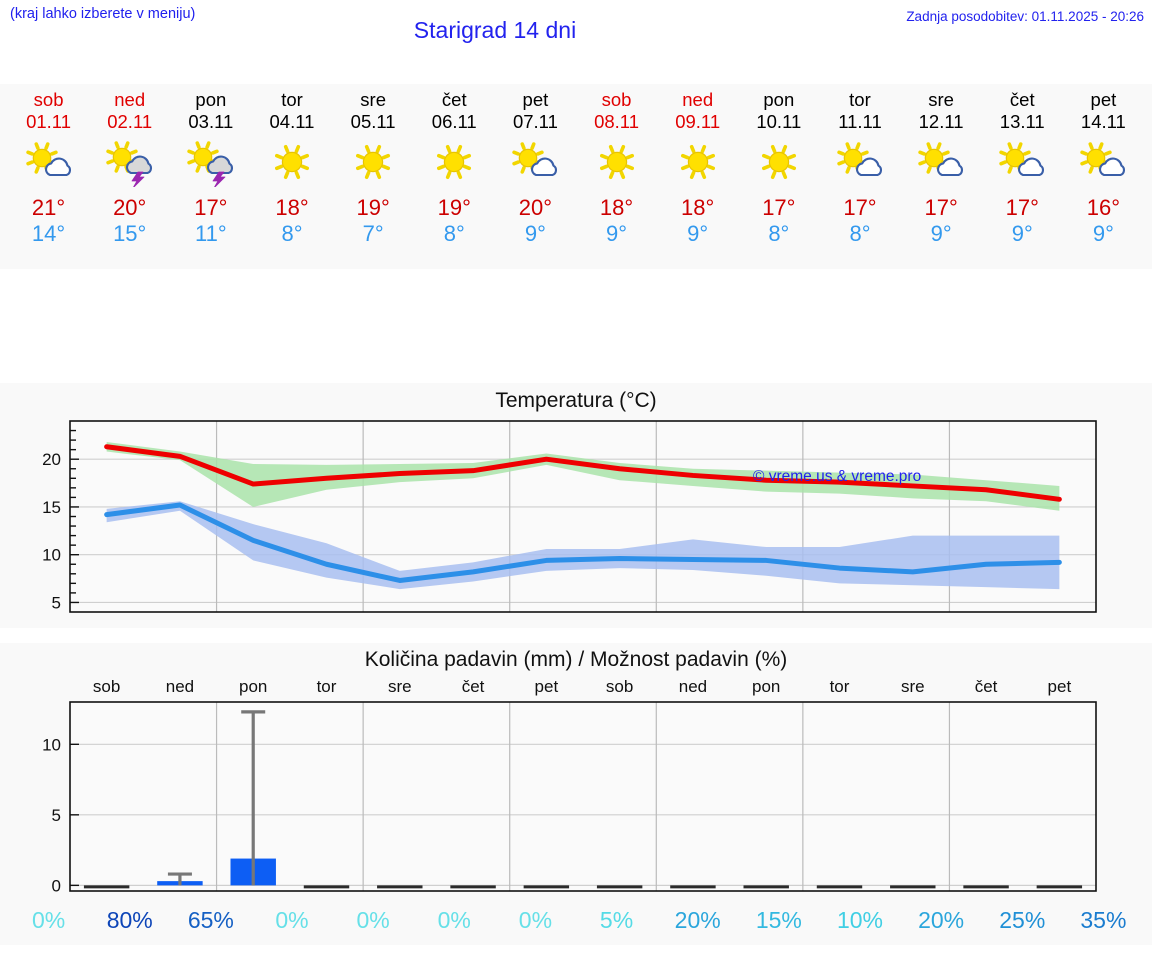 The width and height of the screenshot is (1152, 975). I want to click on copyright-text: © vreme.us & vreme.pro, so click(837, 476).